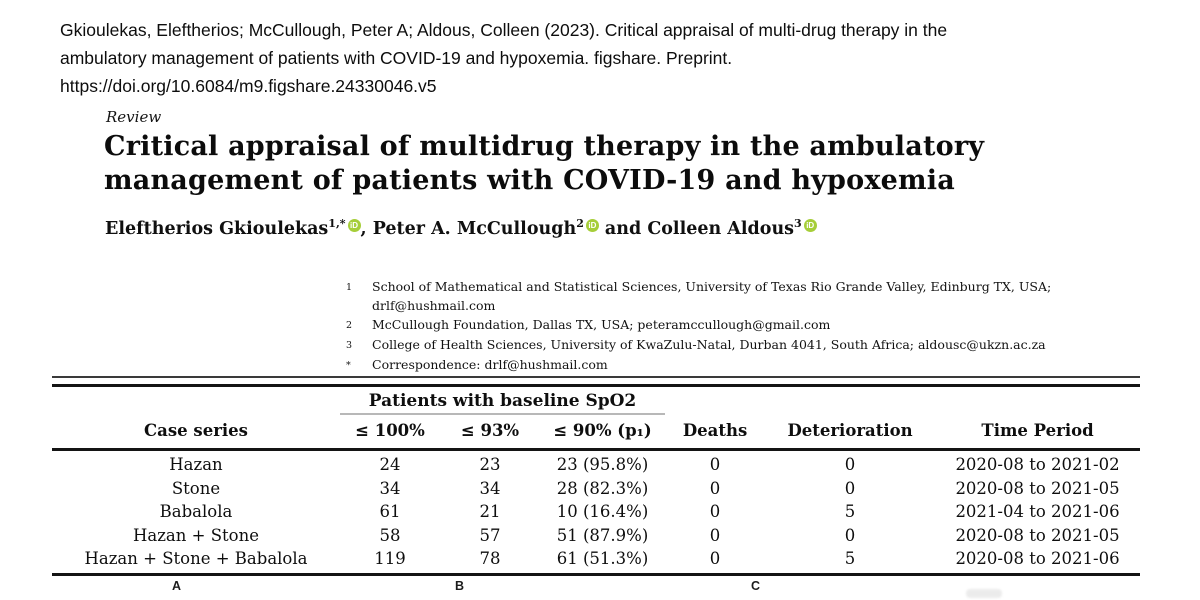 This screenshot has width=1200, height=600. What do you see at coordinates (490, 488) in the screenshot?
I see `cell-spo2-93: 34` at bounding box center [490, 488].